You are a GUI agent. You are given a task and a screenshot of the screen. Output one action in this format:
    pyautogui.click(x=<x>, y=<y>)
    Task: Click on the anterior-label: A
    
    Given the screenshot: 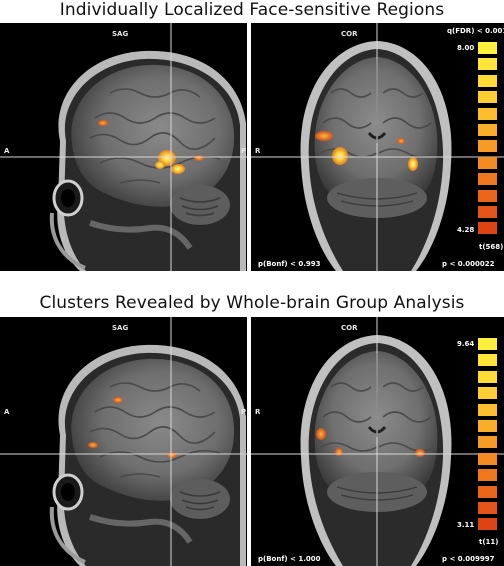 What is the action you would take?
    pyautogui.click(x=7, y=151)
    